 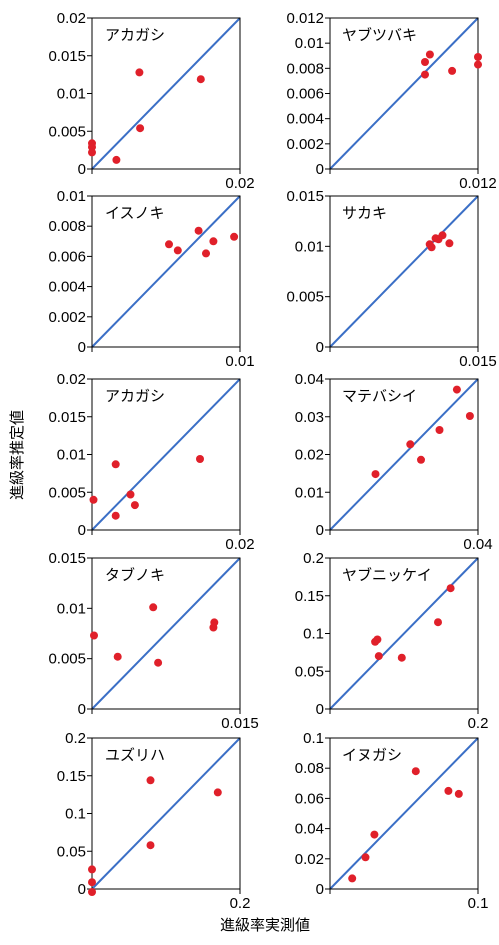 What do you see at coordinates (313, 558) in the screenshot?
I see `y-tick-label: 0.2` at bounding box center [313, 558].